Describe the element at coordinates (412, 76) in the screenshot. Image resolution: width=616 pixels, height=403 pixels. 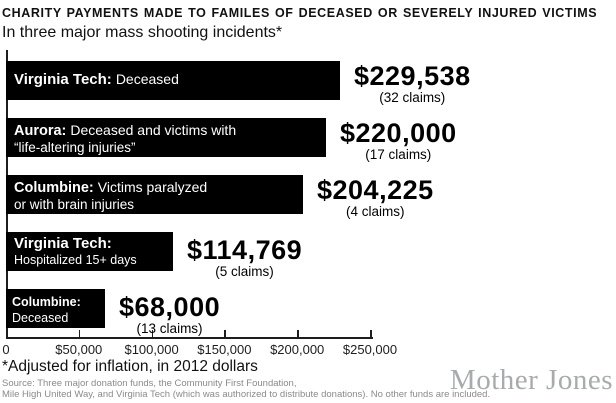
I see `amount-value: $229,538` at that location.